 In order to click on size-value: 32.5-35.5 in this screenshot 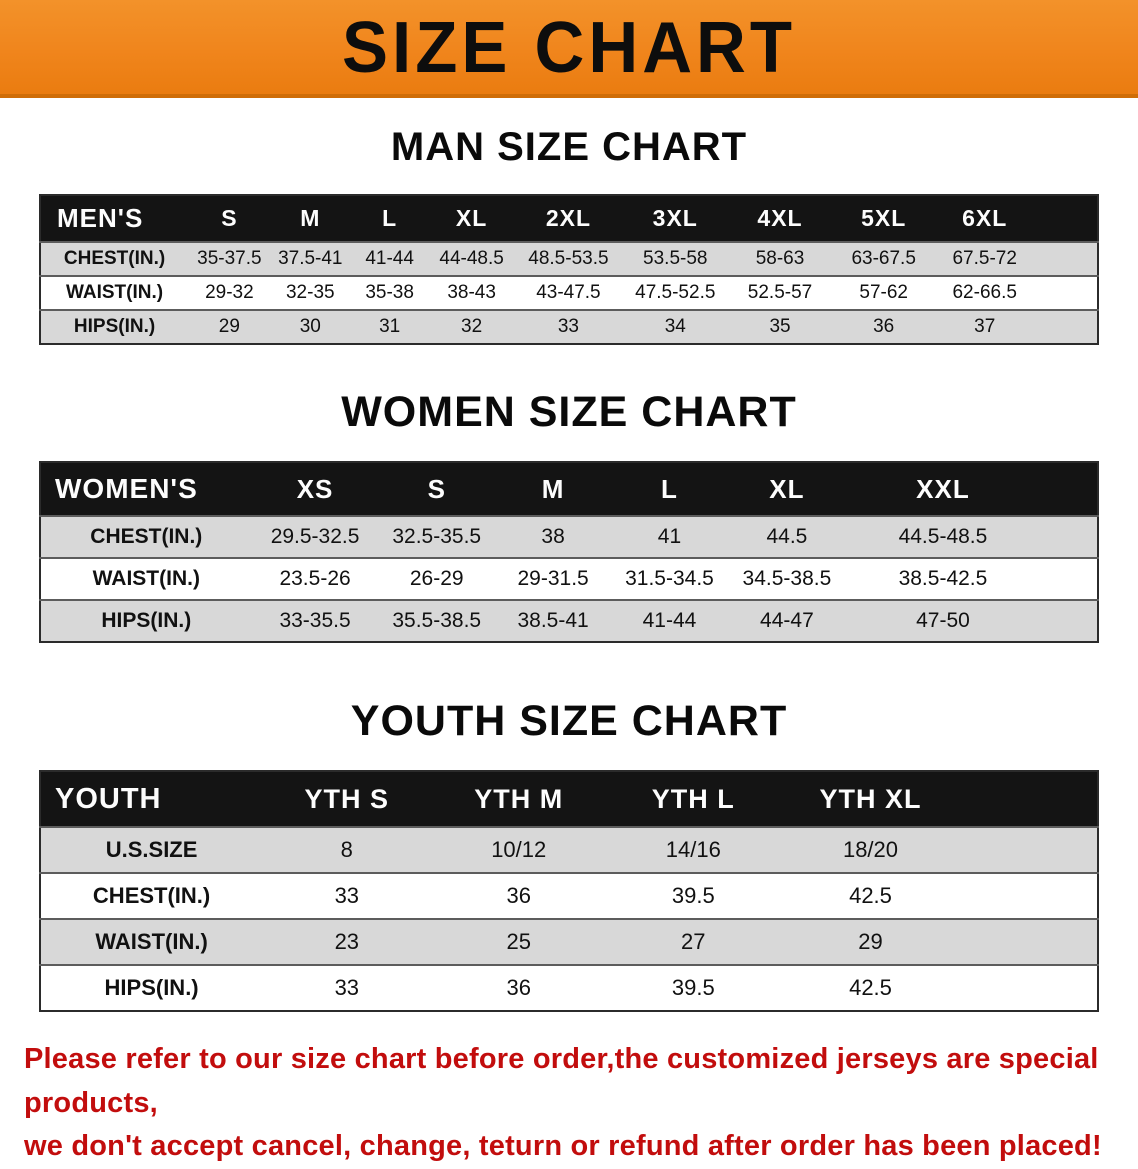, I will do `click(437, 536)`.